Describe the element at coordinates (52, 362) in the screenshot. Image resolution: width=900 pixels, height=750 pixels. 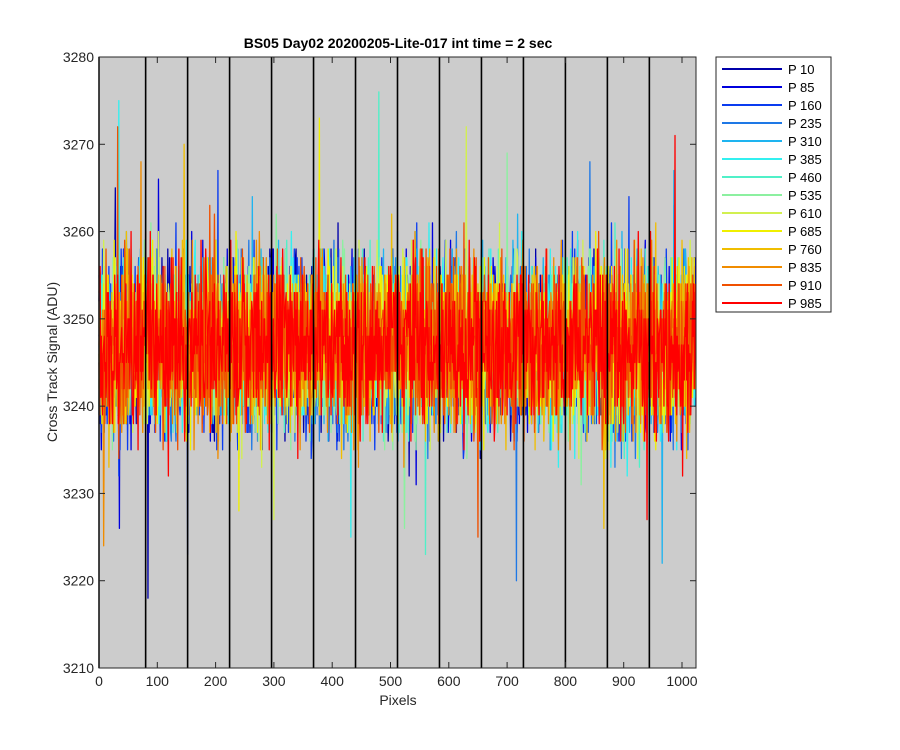
I see `y-axis-title: Cross Track Signal (ADU)` at that location.